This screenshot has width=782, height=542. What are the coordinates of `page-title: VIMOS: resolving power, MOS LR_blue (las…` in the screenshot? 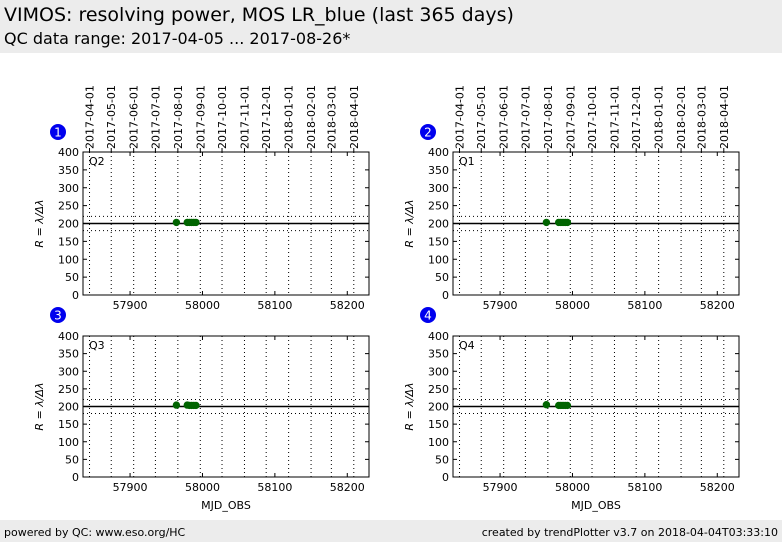 It's located at (259, 15).